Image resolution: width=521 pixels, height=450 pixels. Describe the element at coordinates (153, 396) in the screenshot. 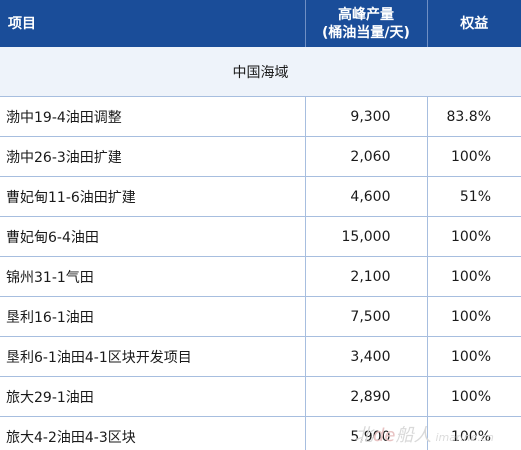

I see `project-name: 旅大29-1油田` at that location.